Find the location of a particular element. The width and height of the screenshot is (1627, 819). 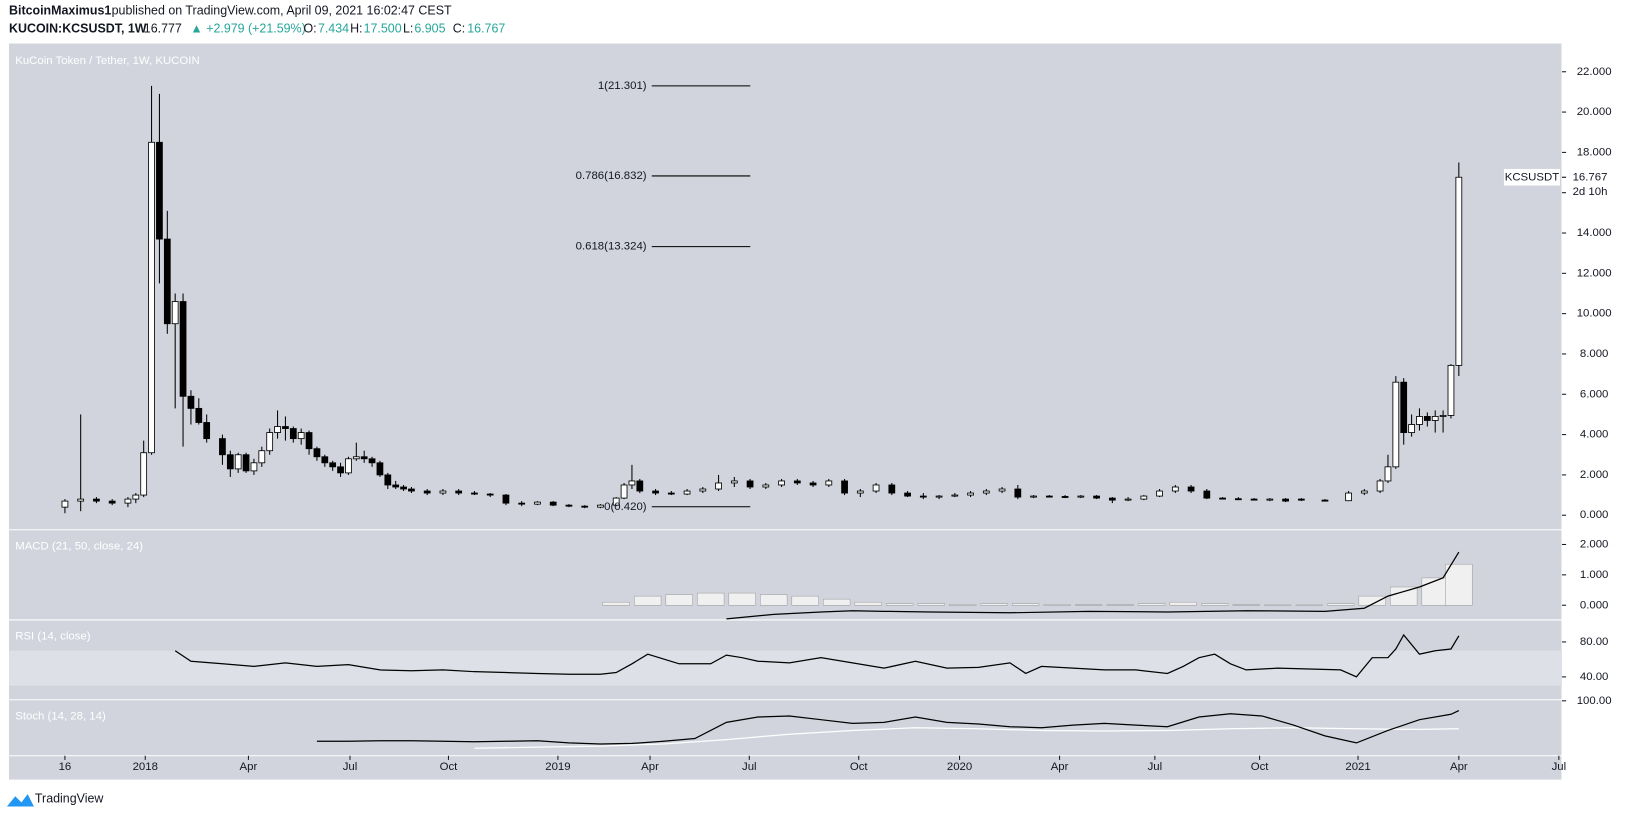

price-tag-name: KCSUSDT is located at coordinates (1532, 177).